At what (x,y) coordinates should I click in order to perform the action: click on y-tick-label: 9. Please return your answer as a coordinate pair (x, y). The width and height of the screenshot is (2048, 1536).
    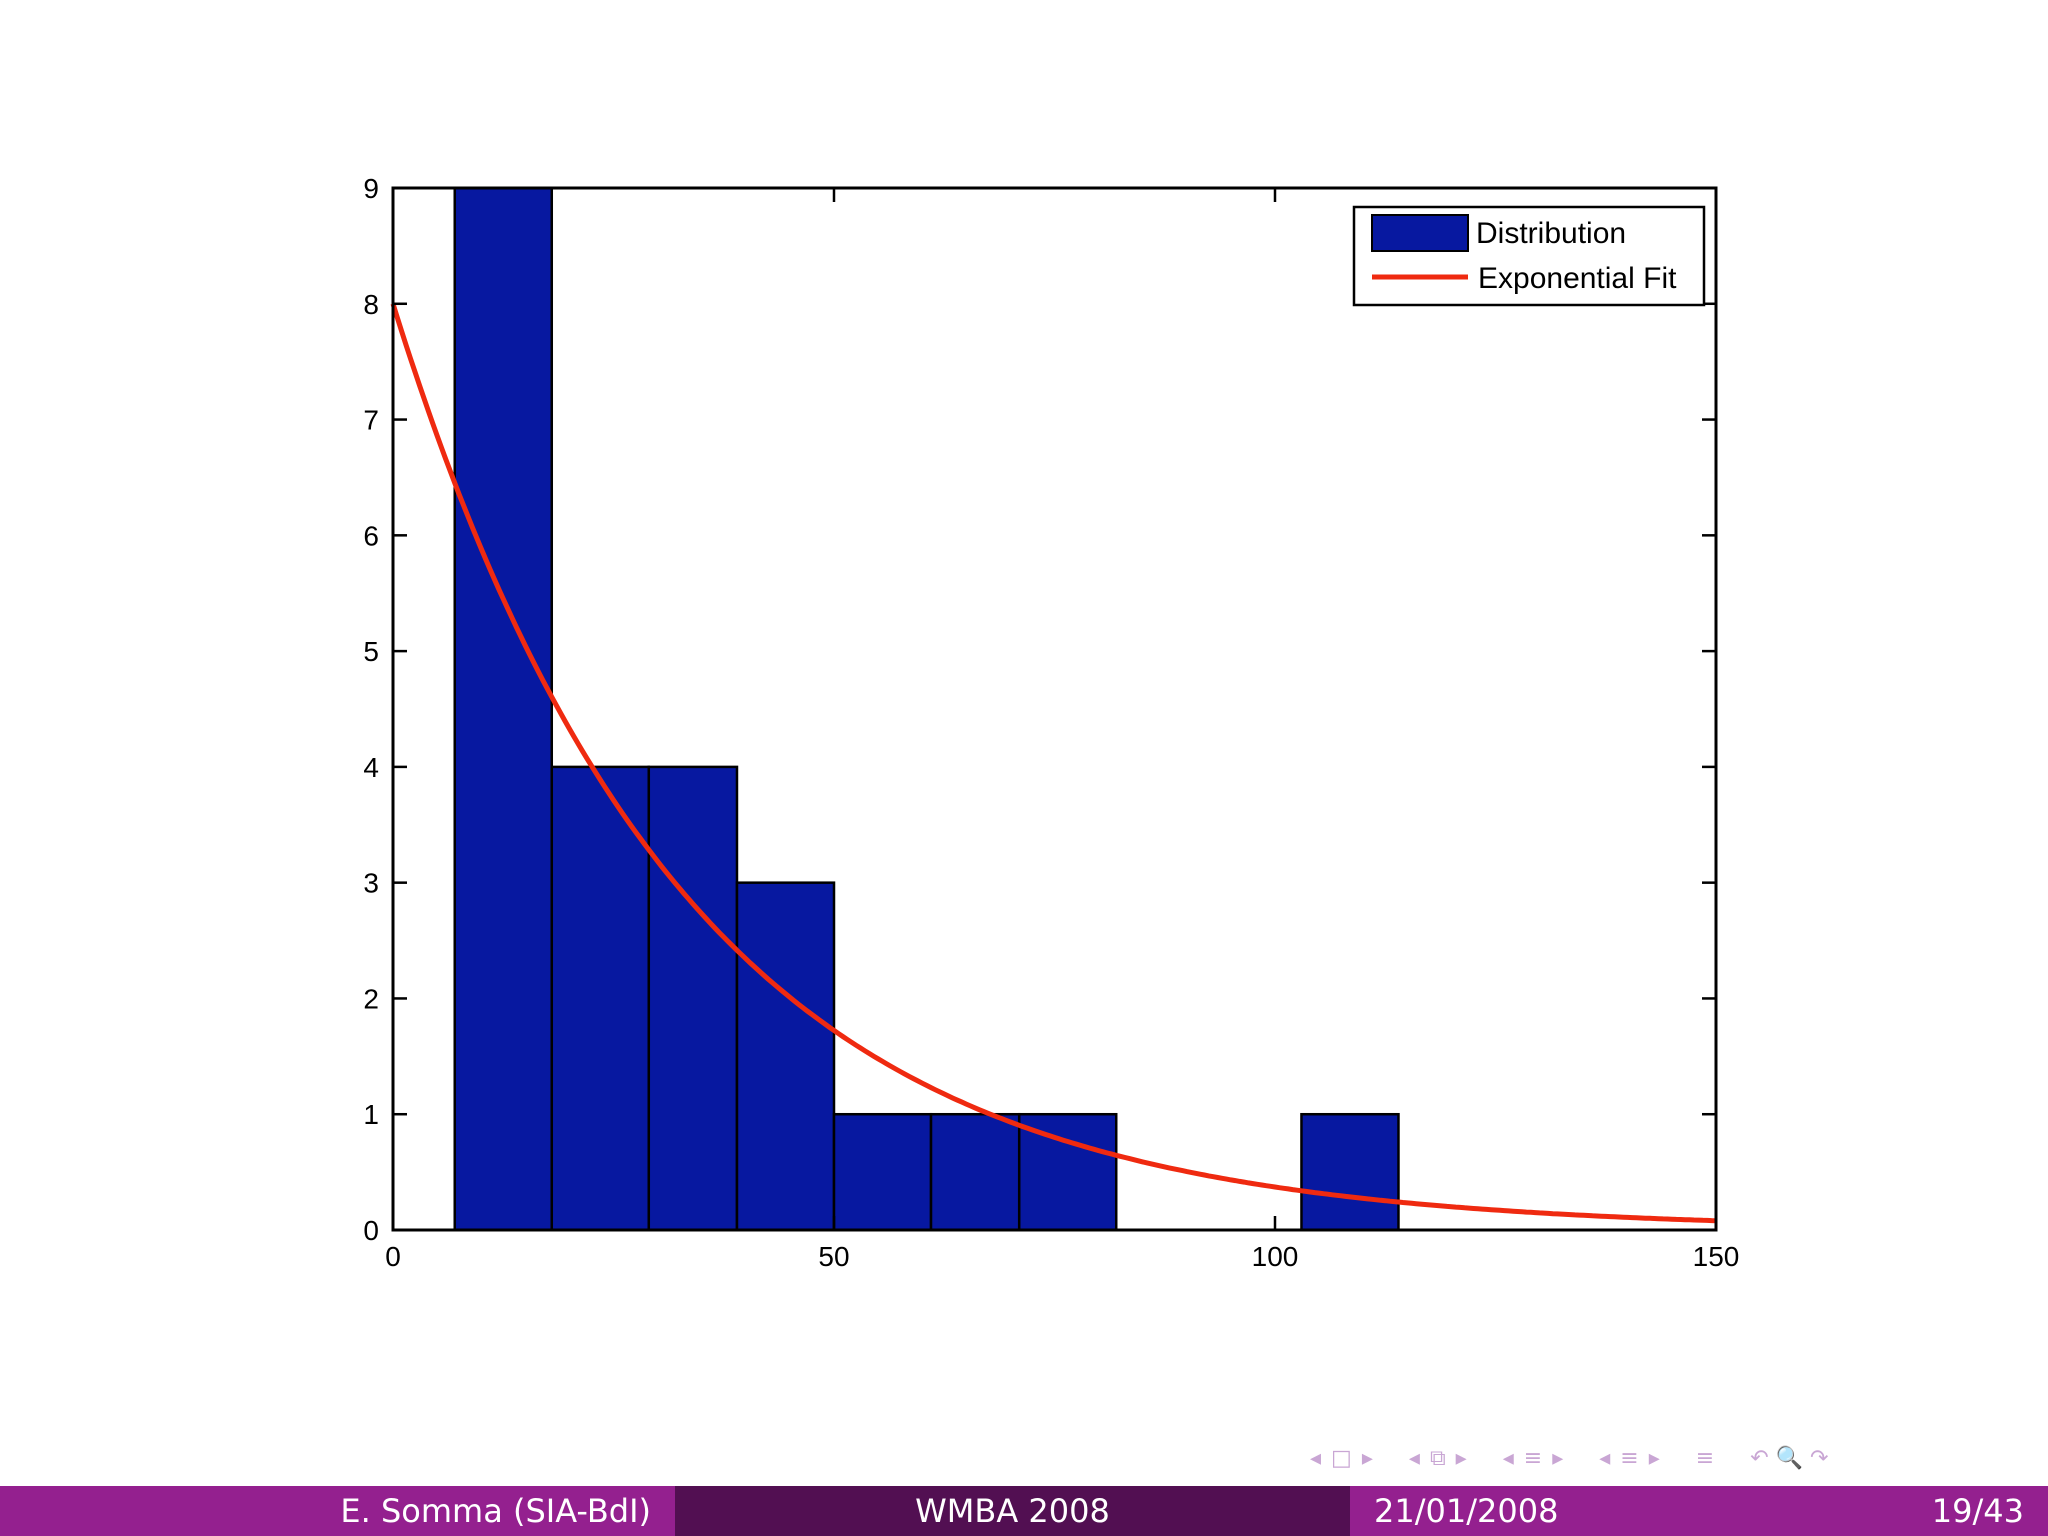
    Looking at the image, I should click on (371, 188).